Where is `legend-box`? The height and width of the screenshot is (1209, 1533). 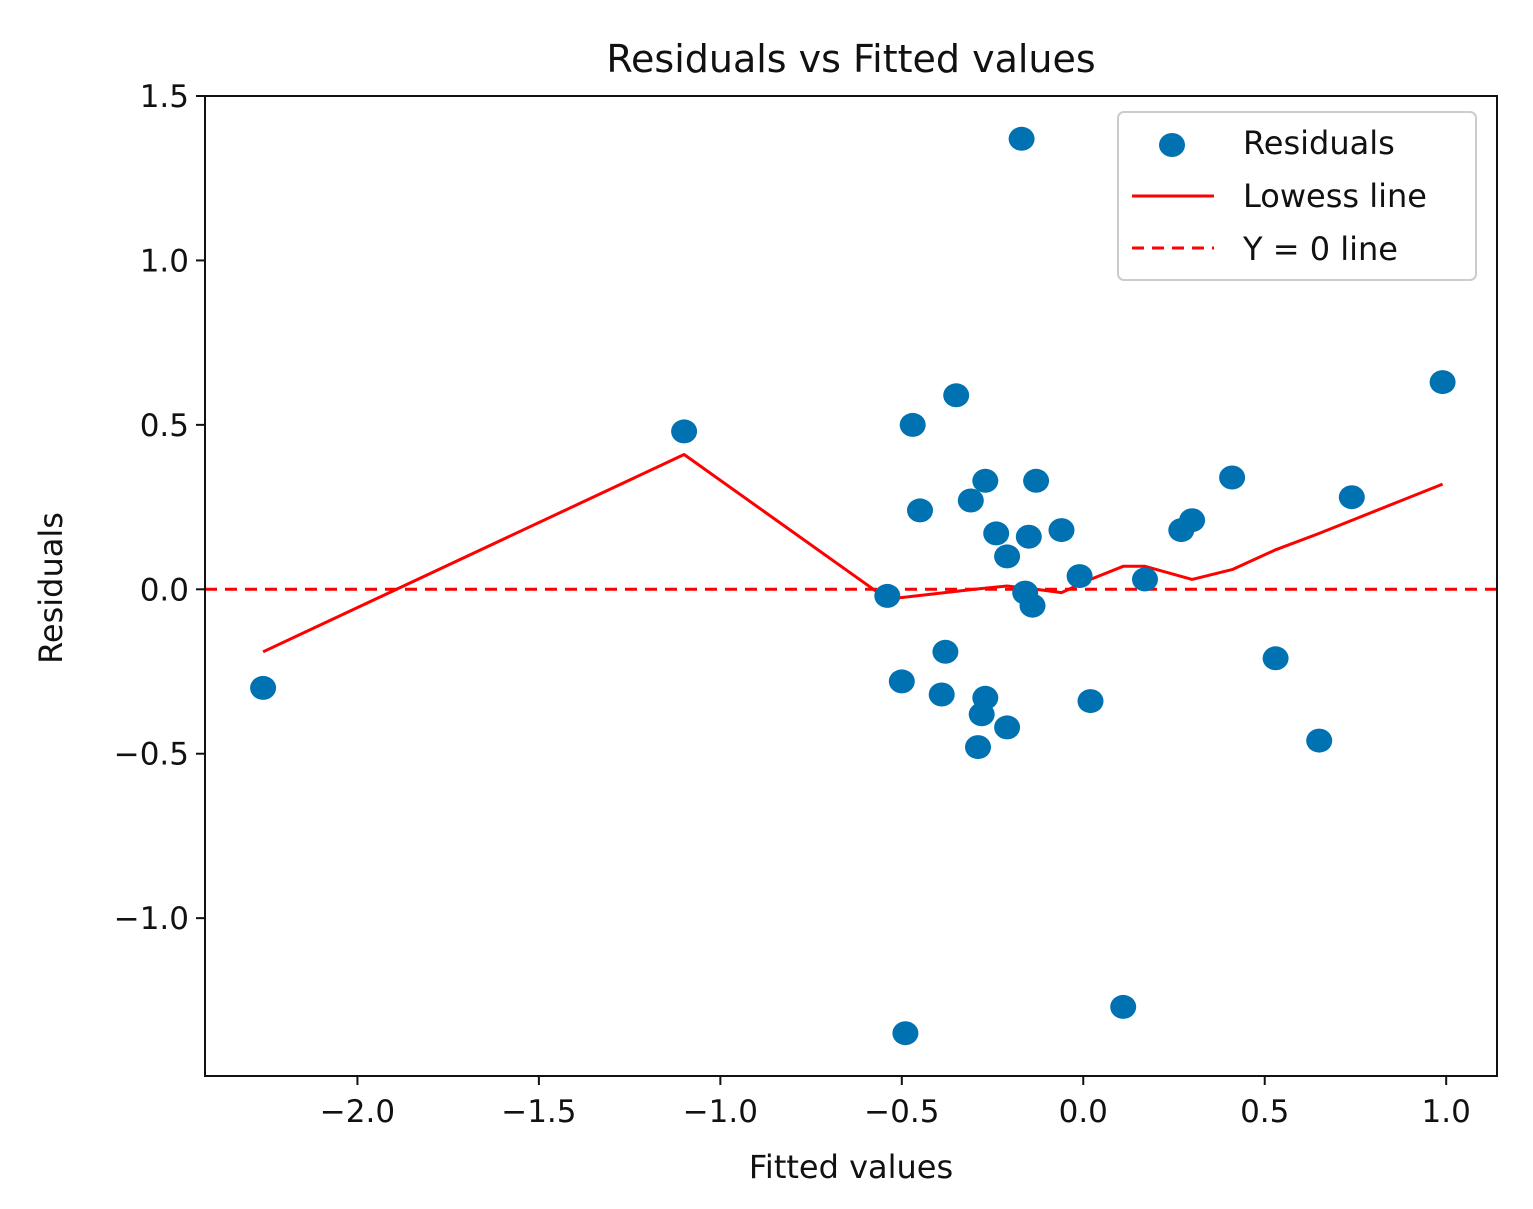 legend-box is located at coordinates (1297, 196).